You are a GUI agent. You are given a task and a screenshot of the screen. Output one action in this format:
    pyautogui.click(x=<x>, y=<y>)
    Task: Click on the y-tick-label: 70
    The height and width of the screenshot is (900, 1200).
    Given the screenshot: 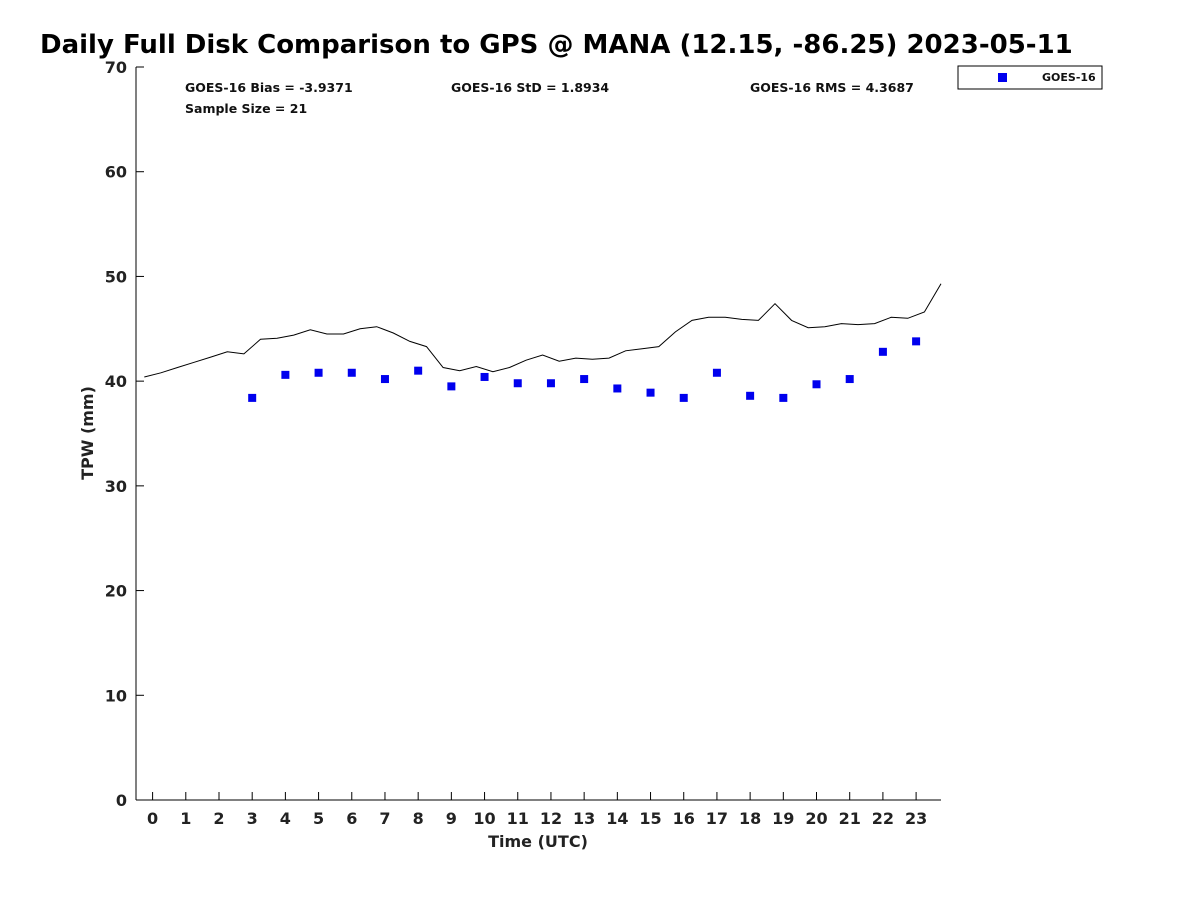 What is the action you would take?
    pyautogui.click(x=116, y=67)
    